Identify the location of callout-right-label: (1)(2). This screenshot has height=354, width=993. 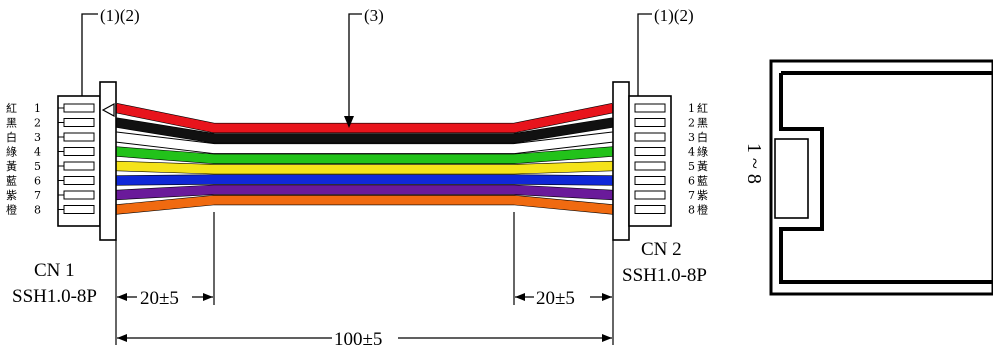
(674, 15).